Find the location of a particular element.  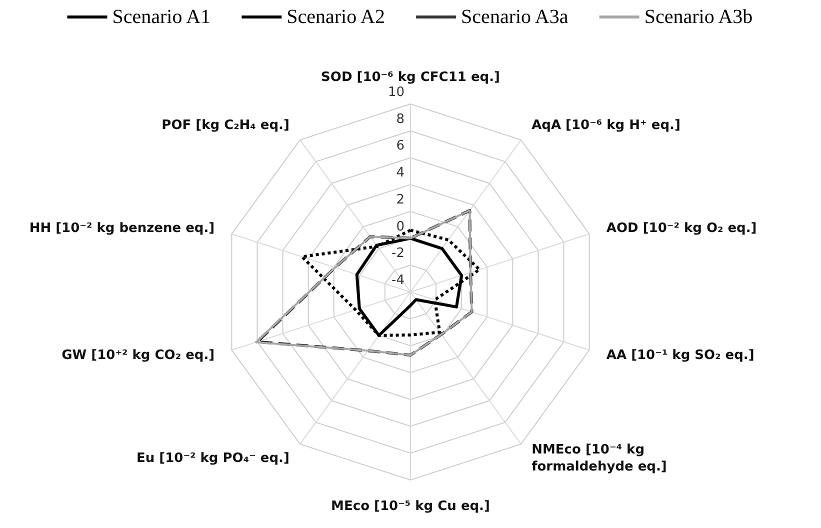

spoke-label: NMEco [10⁻⁴ kg formaldehyde eq.] is located at coordinates (599, 458).